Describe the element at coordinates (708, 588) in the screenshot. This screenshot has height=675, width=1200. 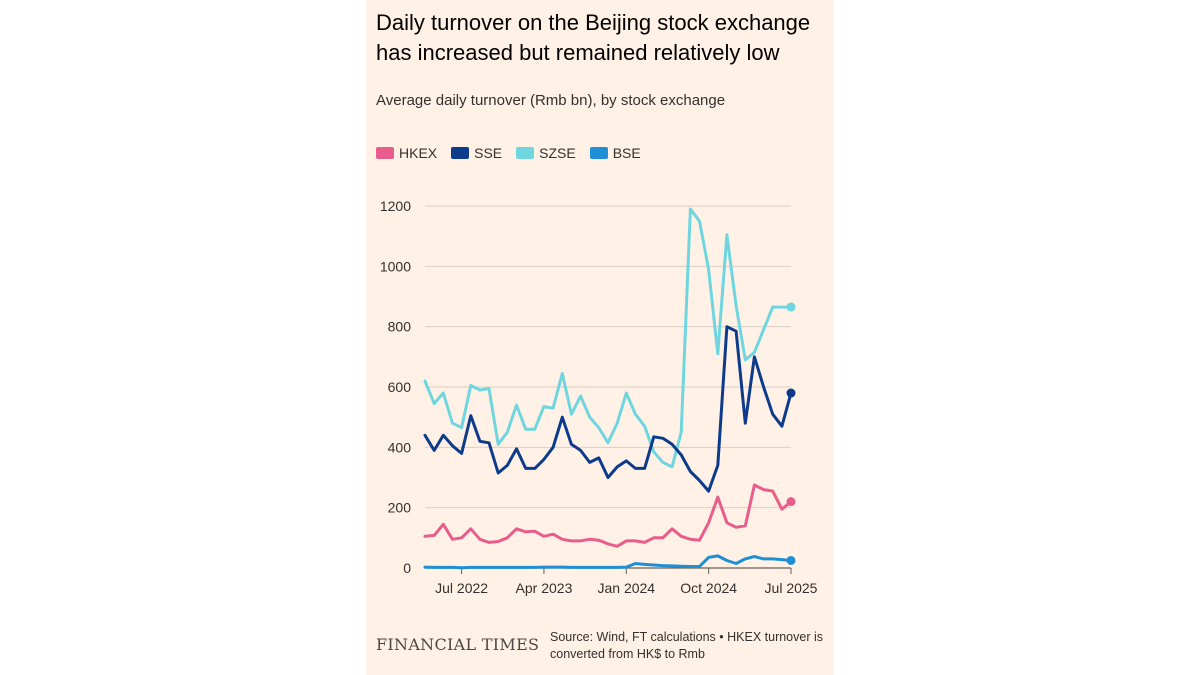
I see `x-tick-label: Oct 2024` at that location.